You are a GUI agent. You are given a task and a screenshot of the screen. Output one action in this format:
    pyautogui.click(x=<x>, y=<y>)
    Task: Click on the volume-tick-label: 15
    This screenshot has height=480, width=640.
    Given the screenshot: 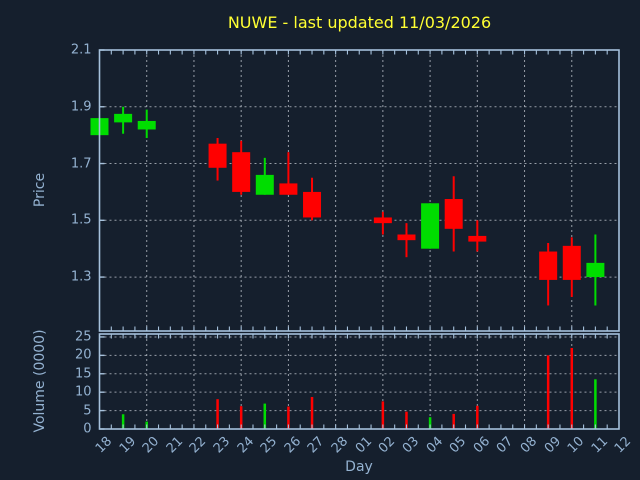 What is the action you would take?
    pyautogui.click(x=83, y=374)
    